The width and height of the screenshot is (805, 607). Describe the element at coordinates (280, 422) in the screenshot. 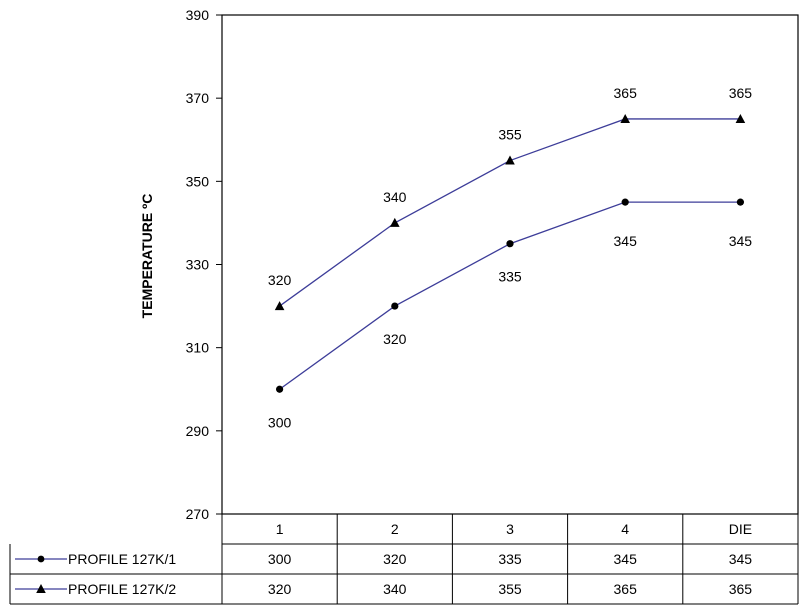

I see `data-label: 300` at that location.